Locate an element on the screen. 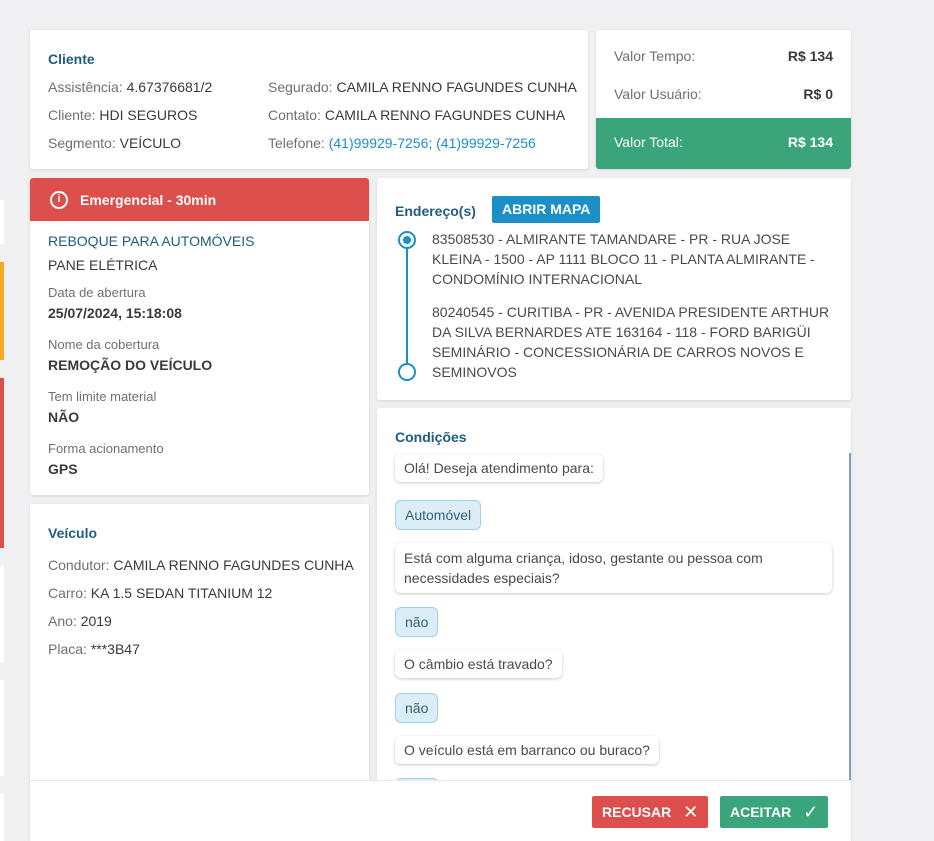 Image resolution: width=934 pixels, height=841 pixels. valor-total-row: Valor Total: R$ 134 is located at coordinates (723, 142).